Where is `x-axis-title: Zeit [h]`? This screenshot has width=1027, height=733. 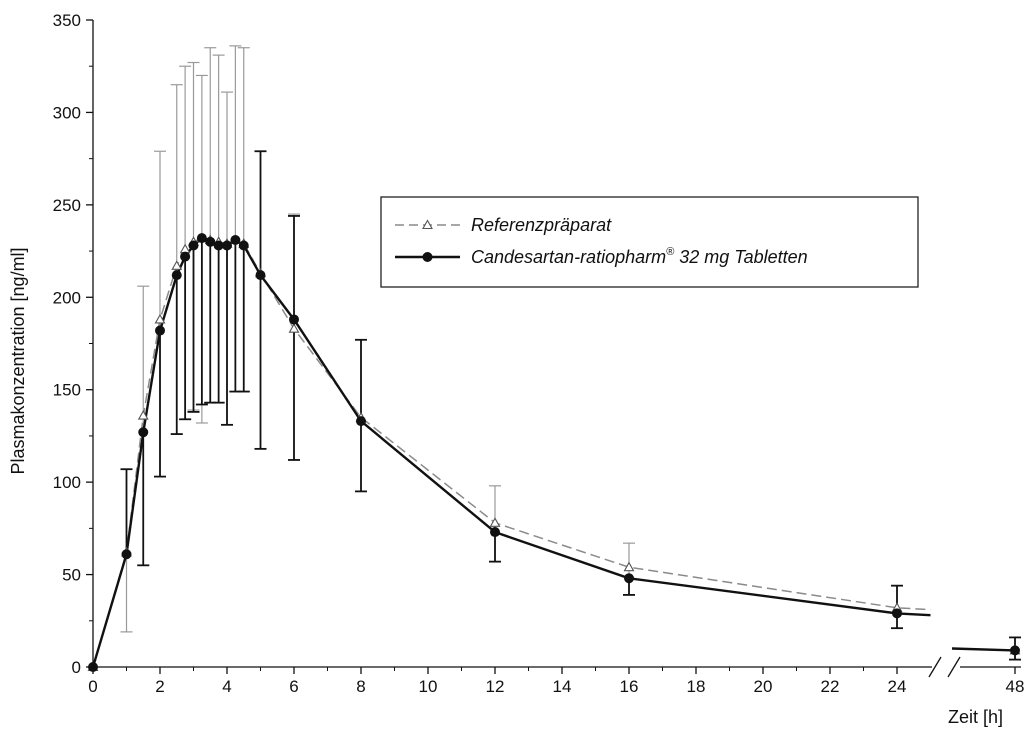 x-axis-title: Zeit [h] is located at coordinates (975, 717).